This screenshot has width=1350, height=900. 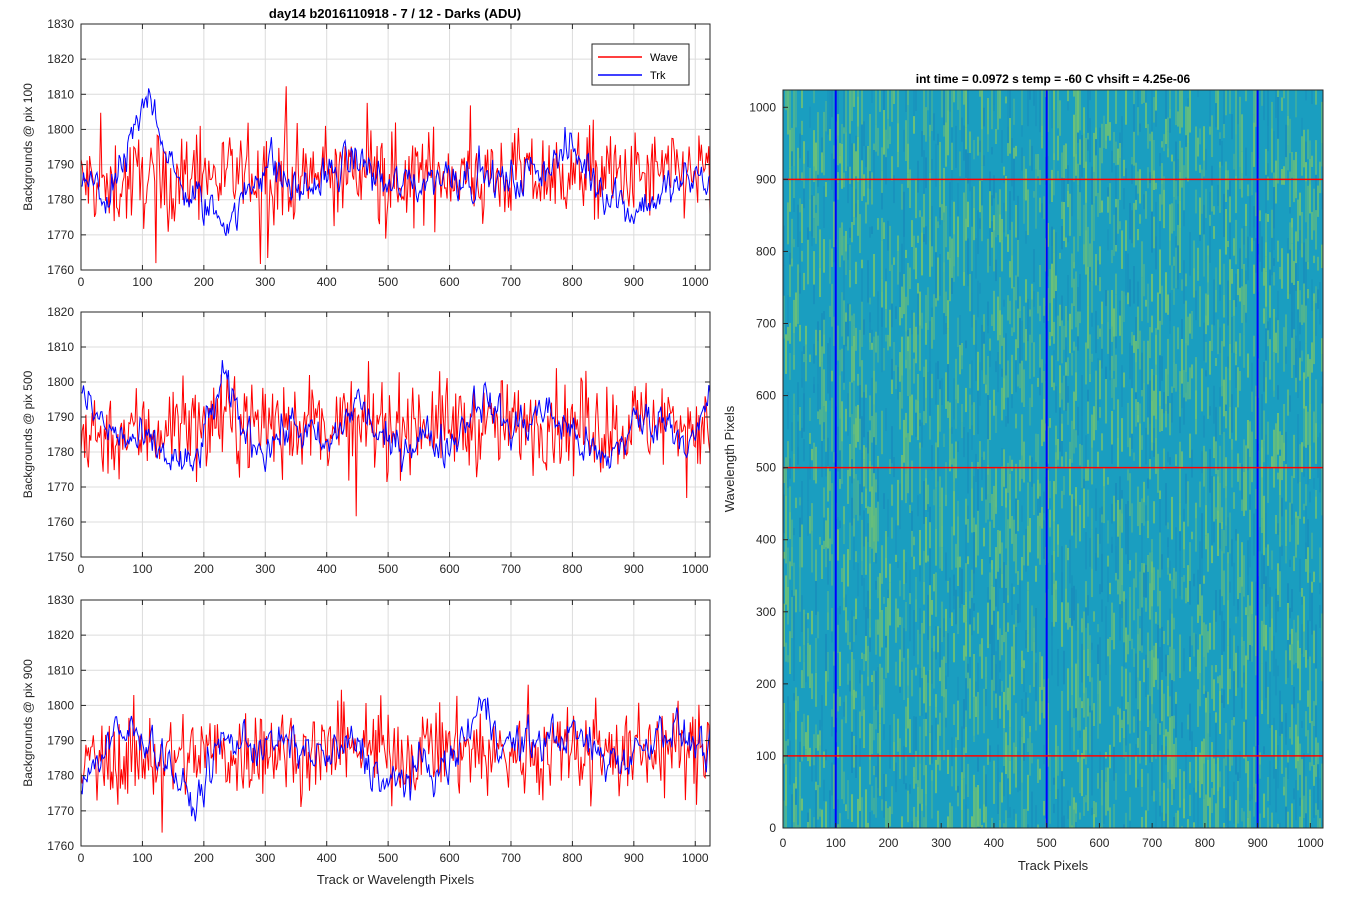 I want to click on x-tick-label: 100, so click(x=142, y=282).